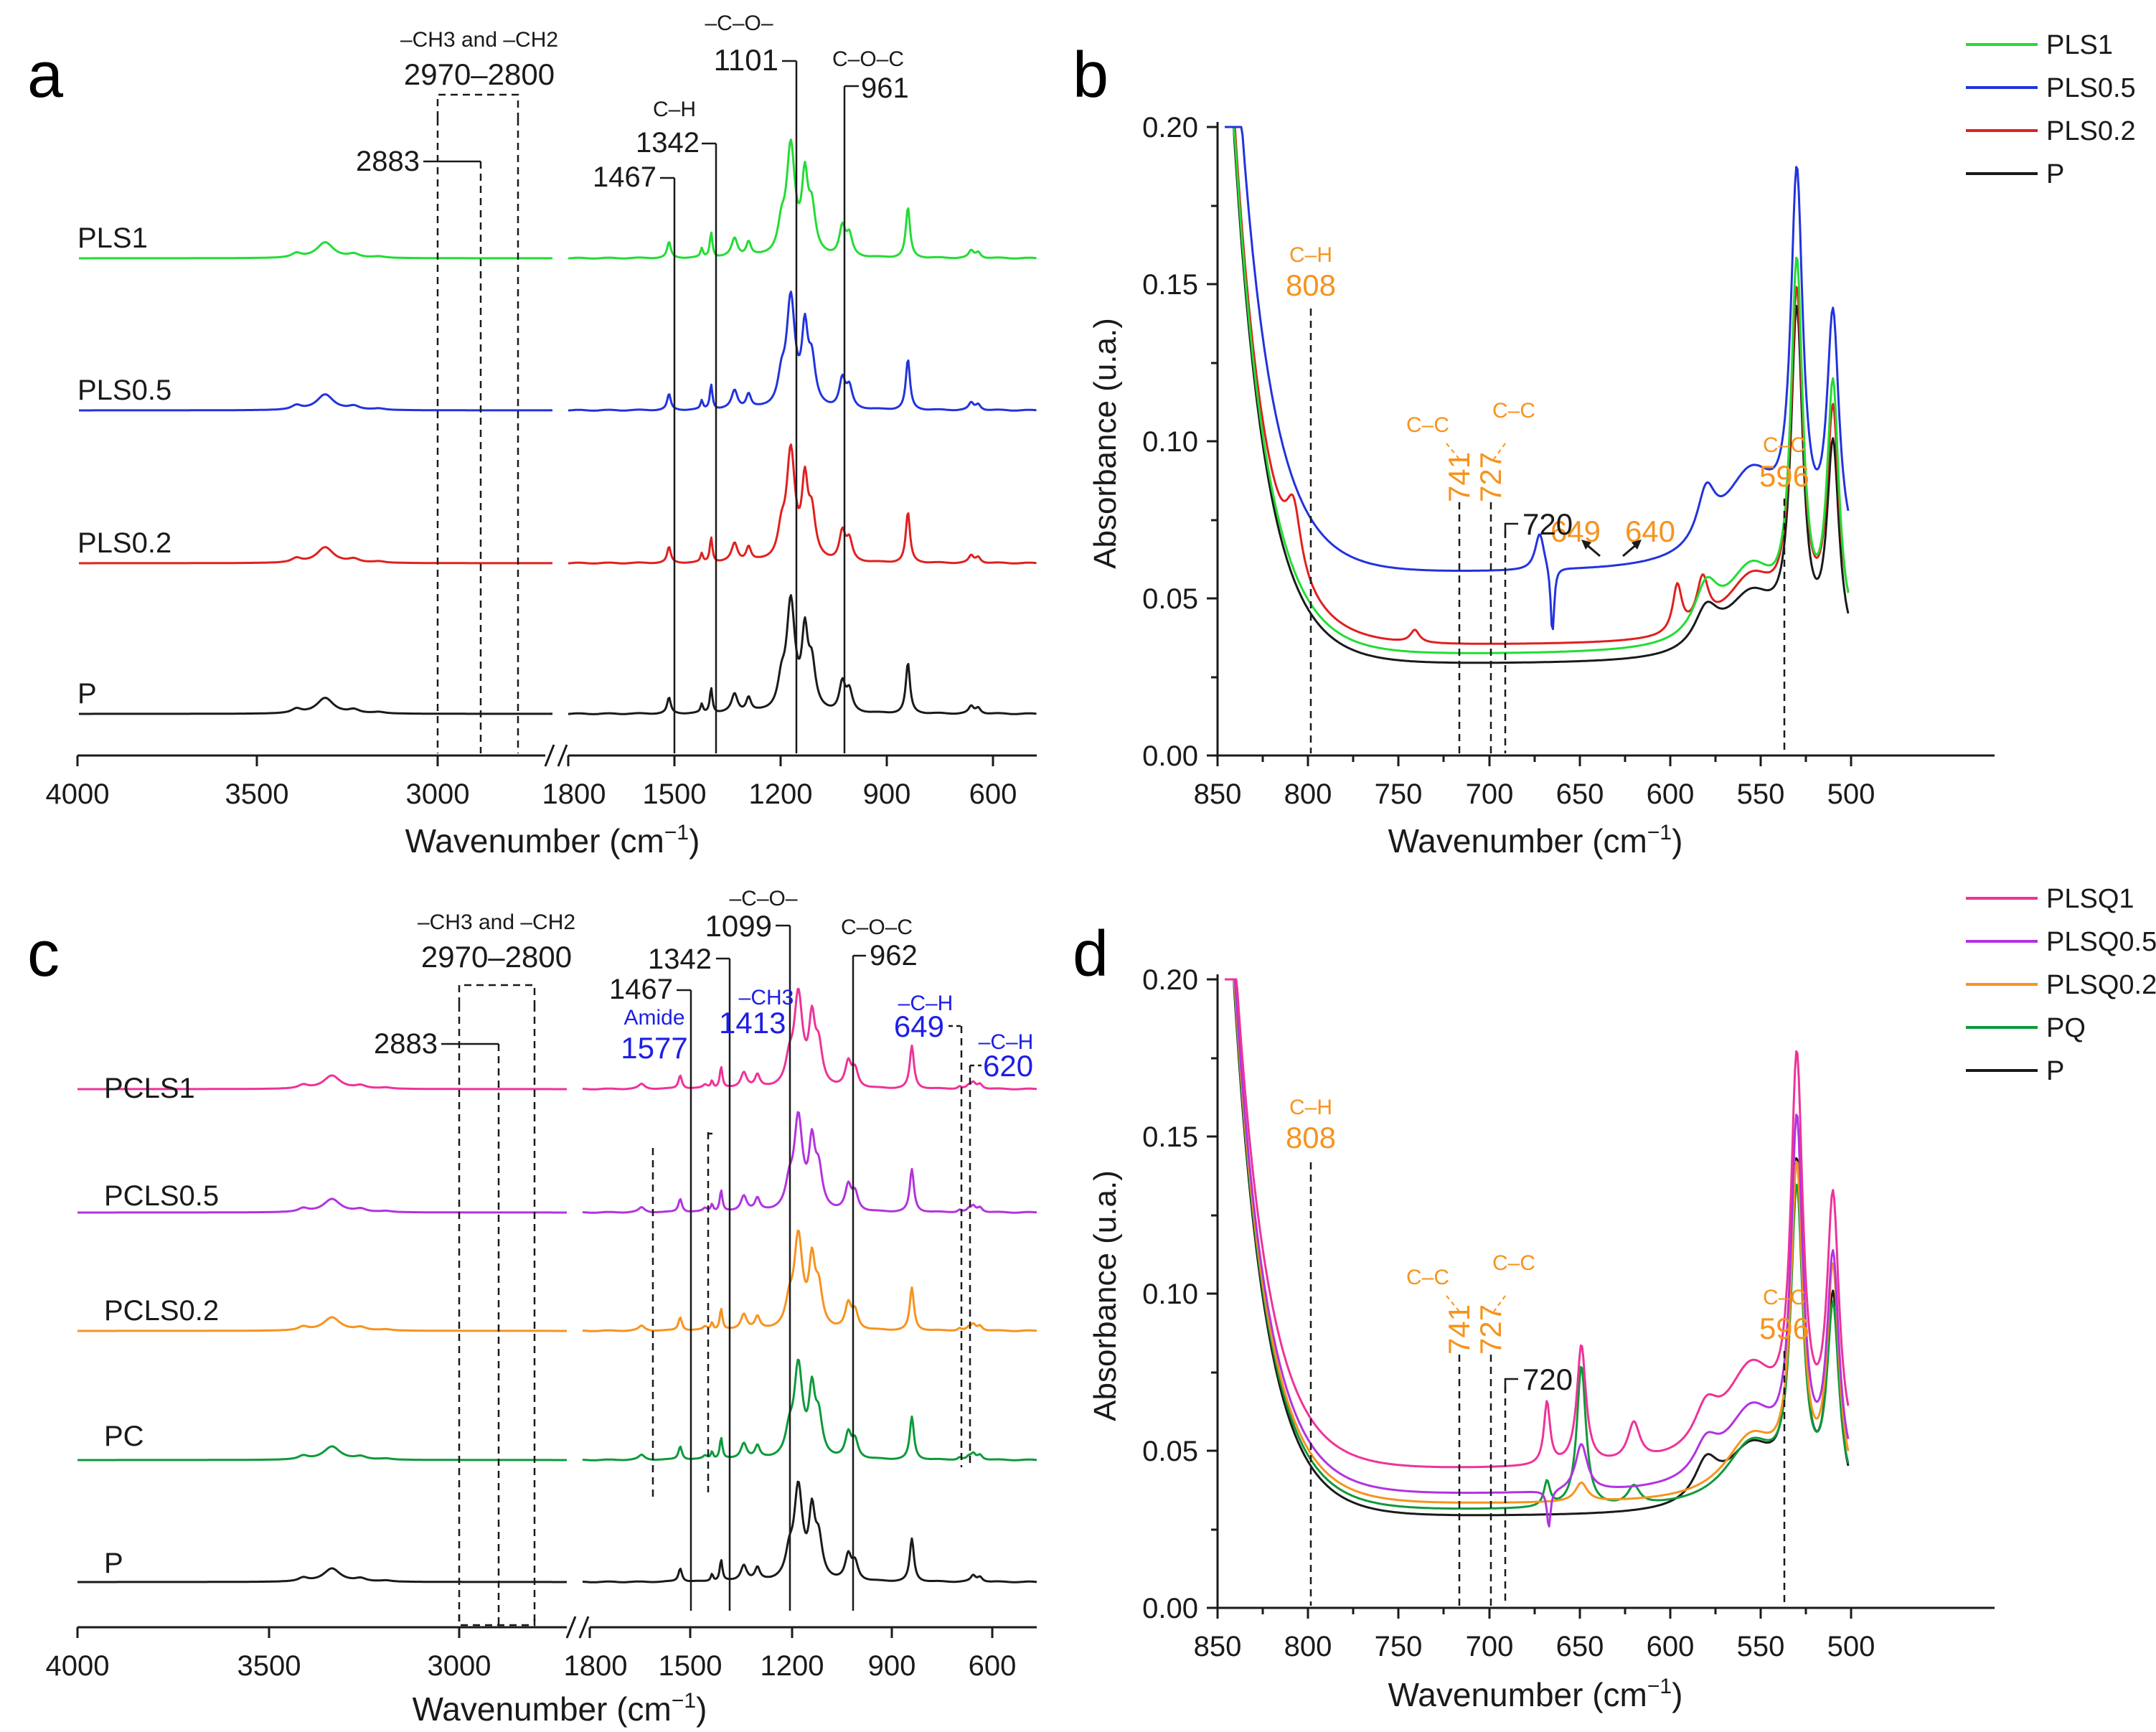  I want to click on annotation-connectors-b, so click(1476, 451).